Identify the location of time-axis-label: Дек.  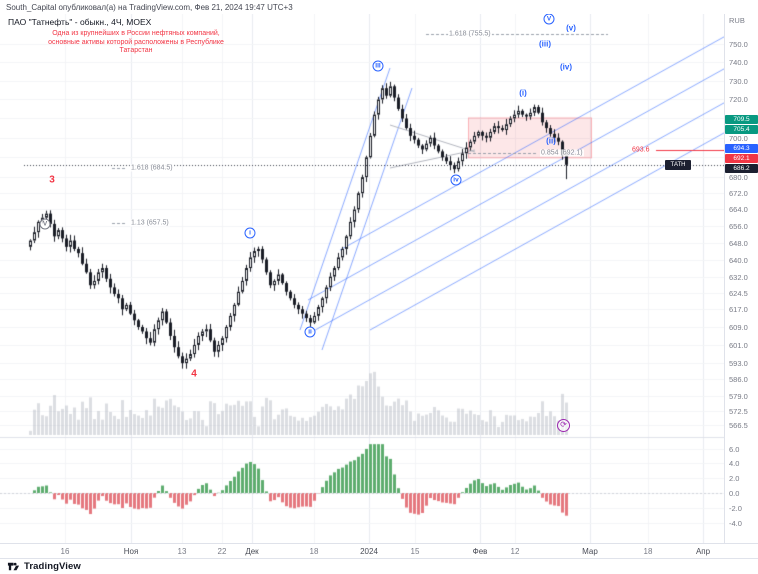
(252, 551).